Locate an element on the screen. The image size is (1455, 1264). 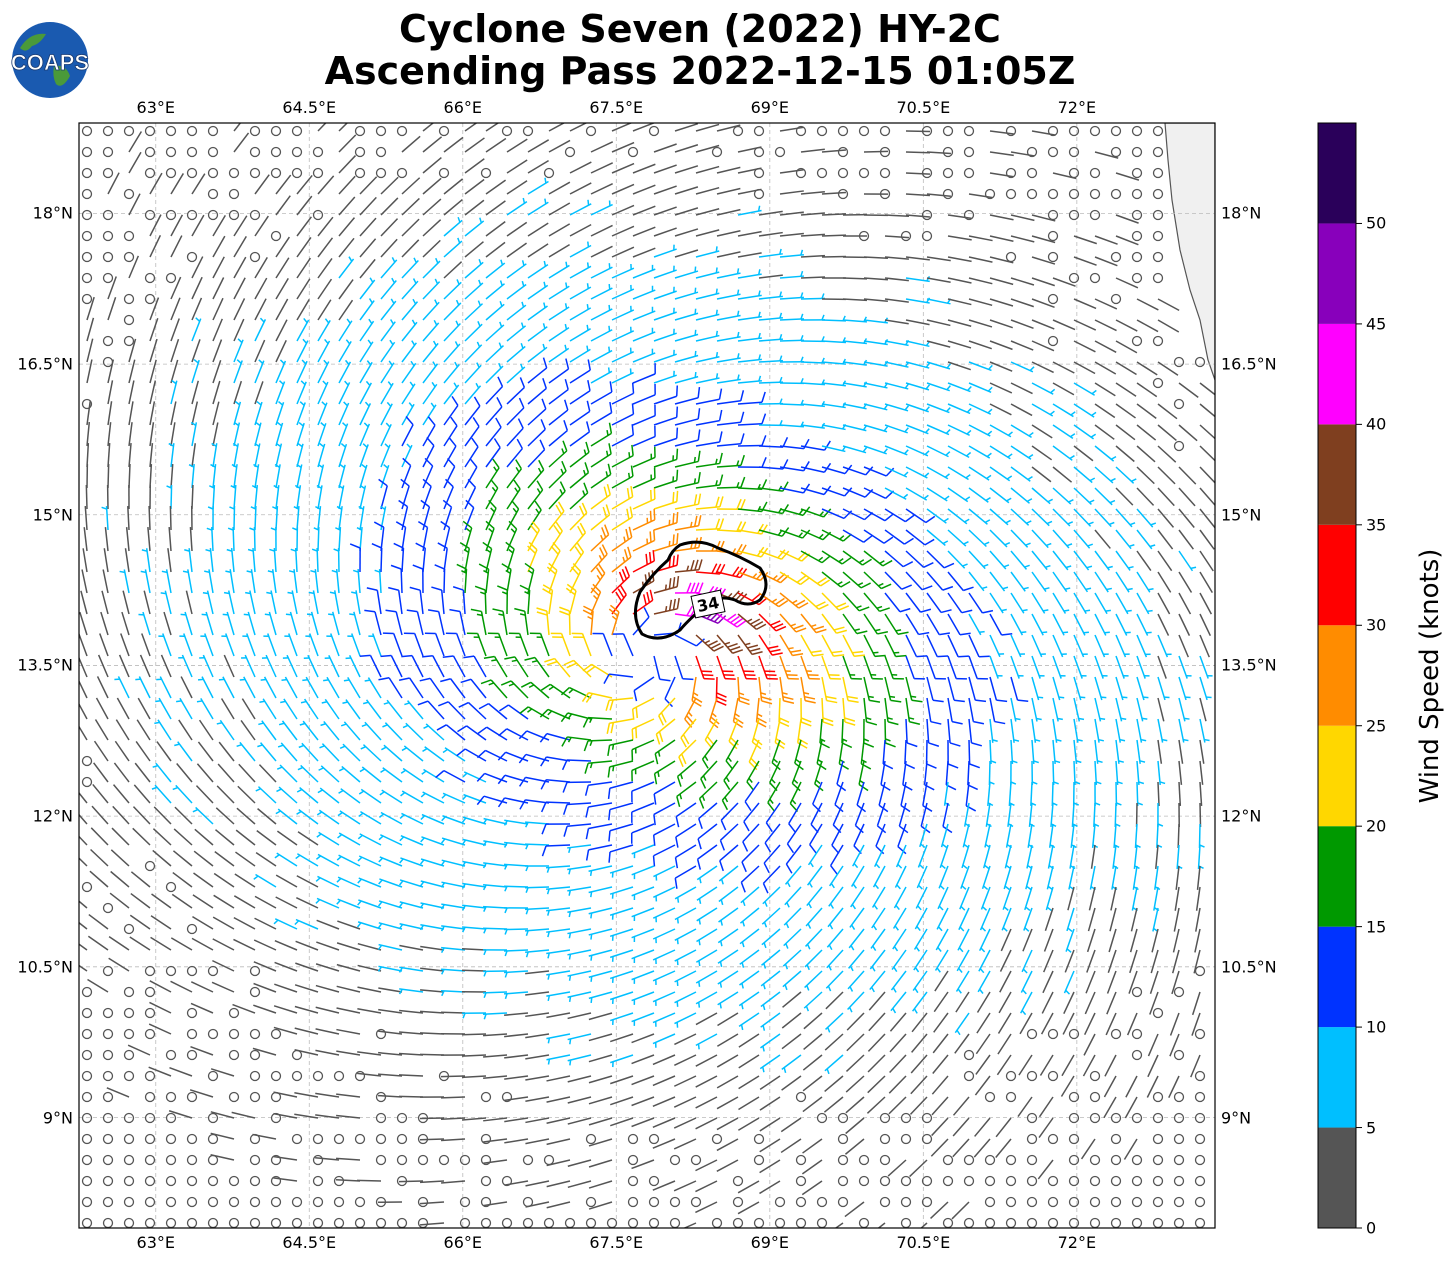
lat-tick-right: 10.5°N is located at coordinates (1249, 967).